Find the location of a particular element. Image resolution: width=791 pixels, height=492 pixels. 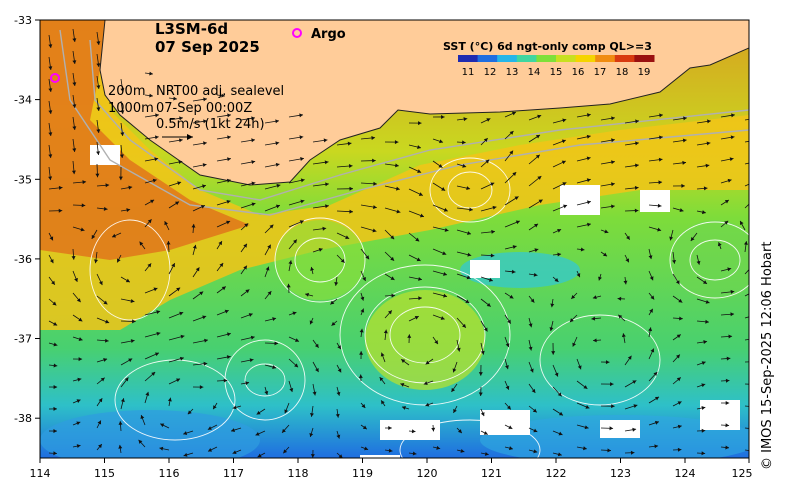

x-tick-label: 118 is located at coordinates (298, 473).